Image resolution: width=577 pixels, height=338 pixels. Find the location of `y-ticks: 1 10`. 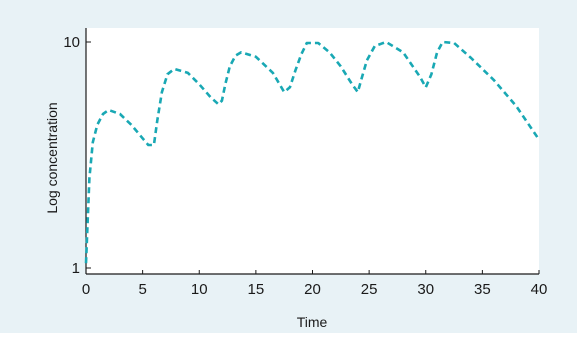

y-ticks: 1 10 is located at coordinates (77, 155).